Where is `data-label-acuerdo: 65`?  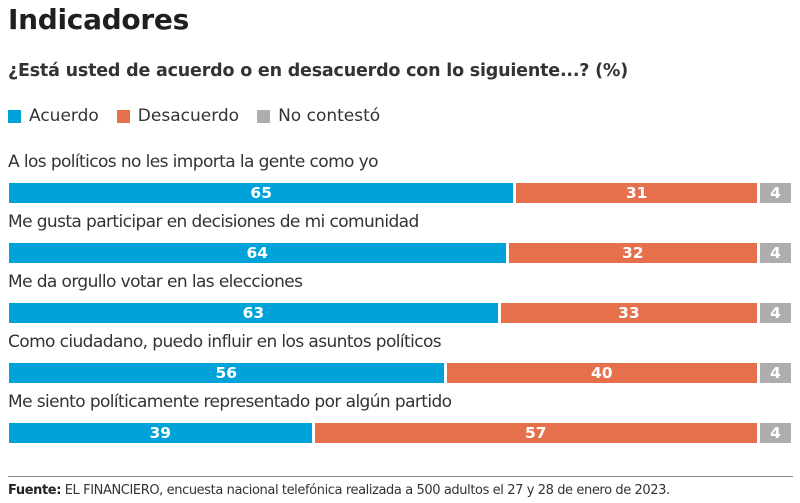 data-label-acuerdo: 65 is located at coordinates (261, 193).